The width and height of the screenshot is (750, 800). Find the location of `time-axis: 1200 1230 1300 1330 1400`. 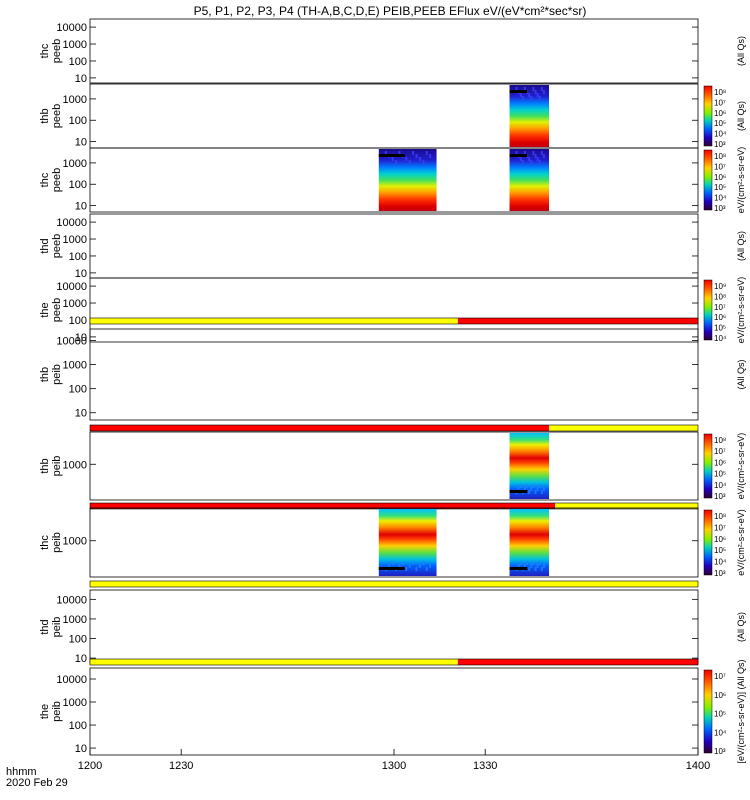

time-axis: 1200 1230 1300 1330 1400 is located at coordinates (394, 760).